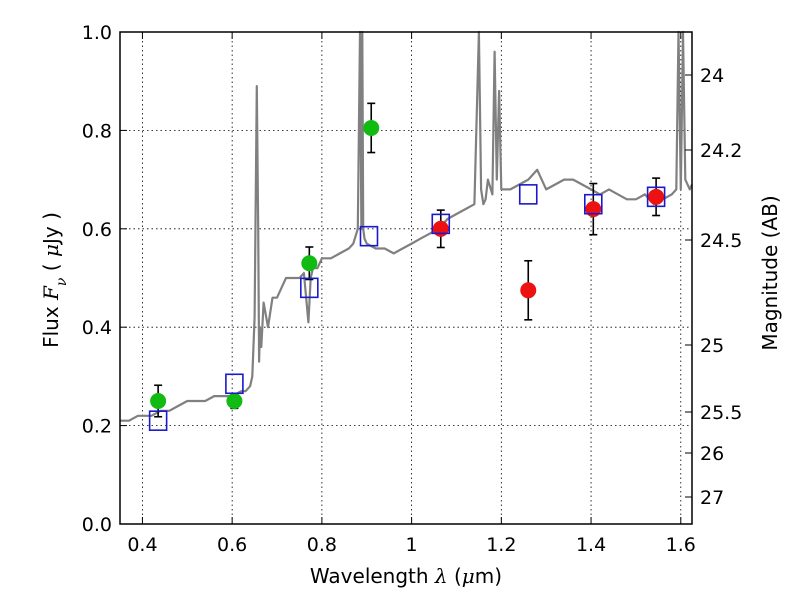 This screenshot has width=800, height=600. Describe the element at coordinates (721, 241) in the screenshot. I see `y2-tick-label: 24.5` at that location.